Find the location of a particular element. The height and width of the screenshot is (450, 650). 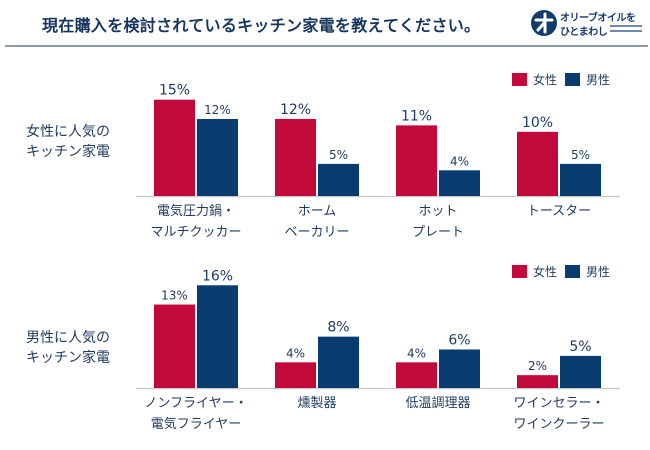

section-title-male: 男性に人気の キッチン家電 is located at coordinates (68, 348).